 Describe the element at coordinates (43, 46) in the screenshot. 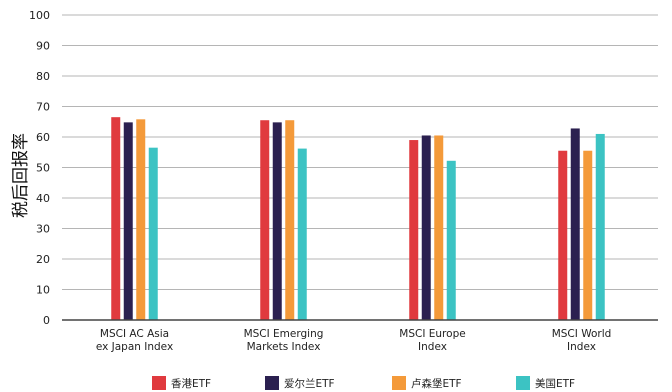

I see `y-tick-label: 90` at that location.